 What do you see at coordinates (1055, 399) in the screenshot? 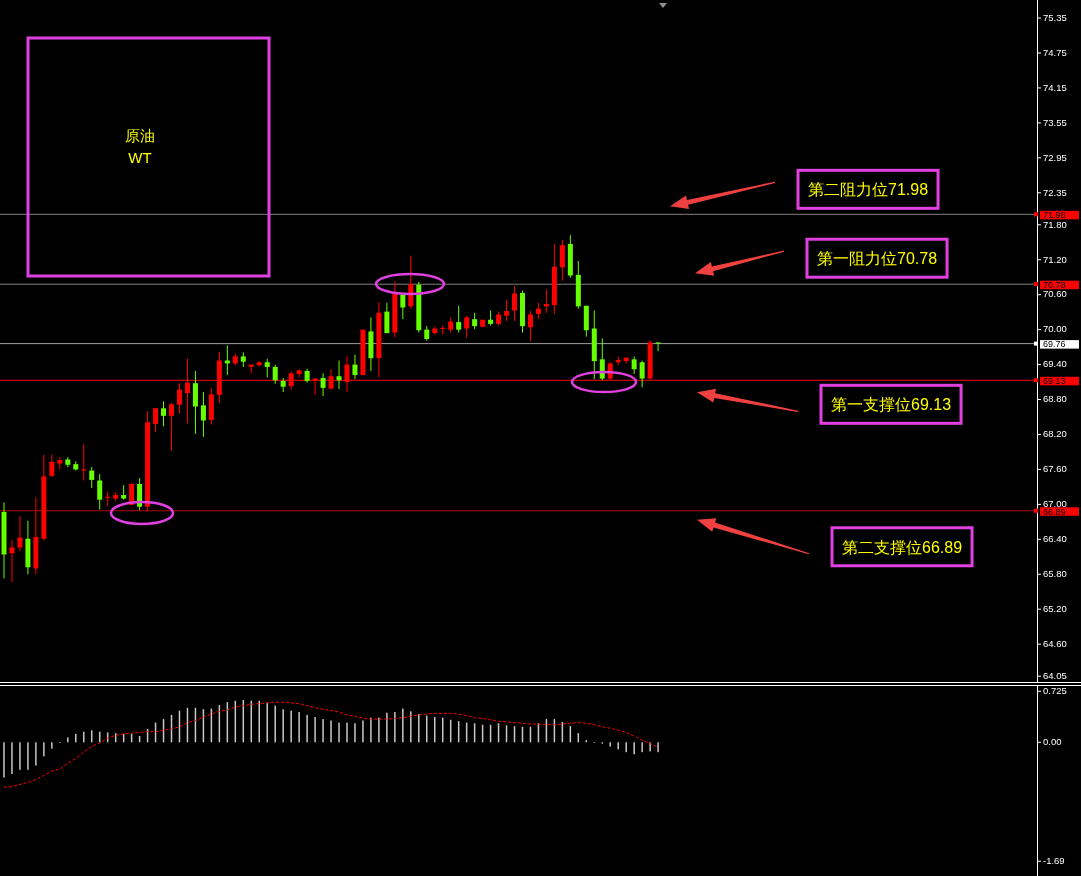
I see `y-tick-label: 68.80` at bounding box center [1055, 399].